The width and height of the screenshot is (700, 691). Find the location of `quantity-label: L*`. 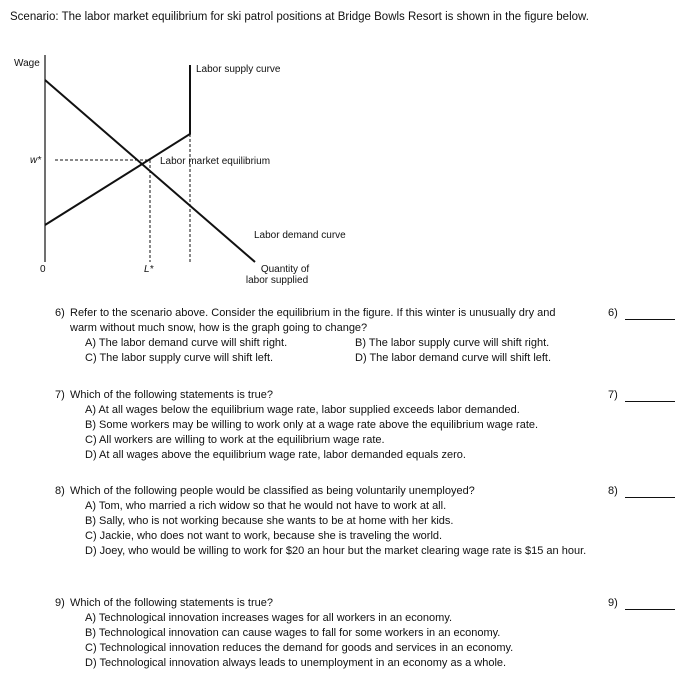

quantity-label: L* is located at coordinates (149, 269).